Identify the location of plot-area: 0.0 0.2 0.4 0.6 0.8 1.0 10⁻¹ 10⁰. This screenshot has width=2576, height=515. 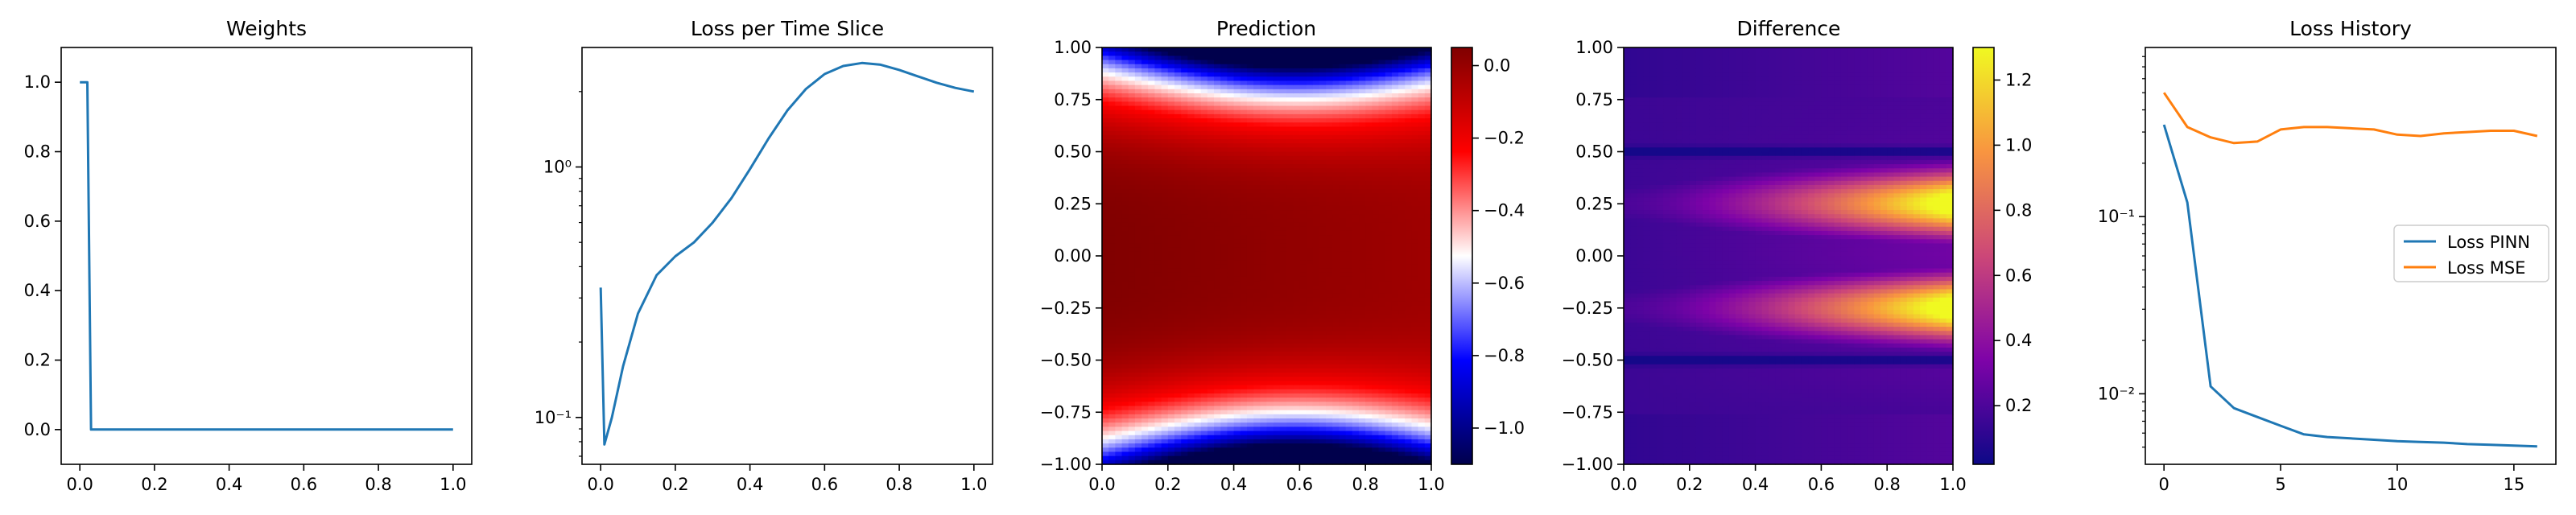
(761, 277).